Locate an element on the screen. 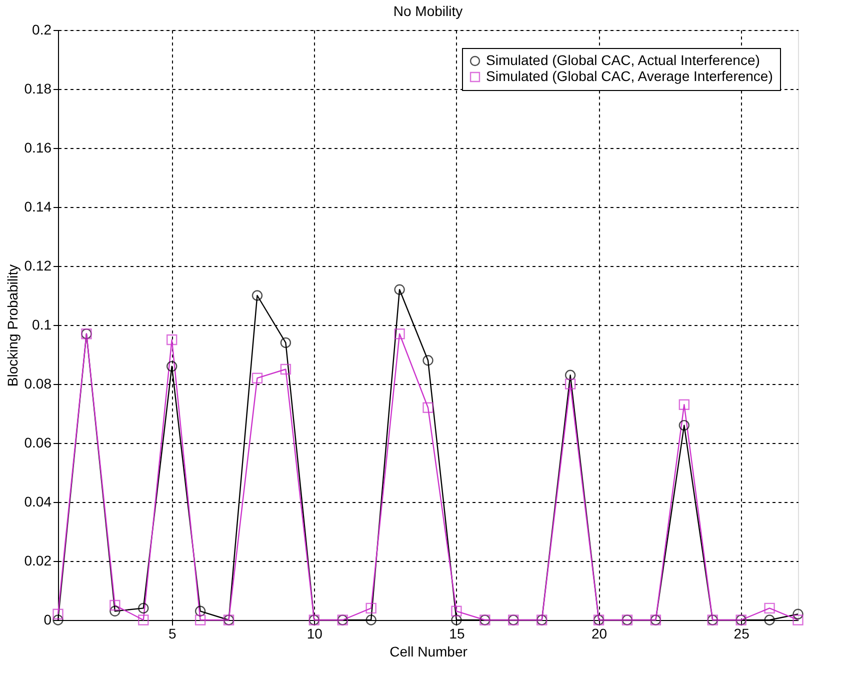 This screenshot has width=842, height=681. y-tick-label: 0.18 is located at coordinates (38, 88).